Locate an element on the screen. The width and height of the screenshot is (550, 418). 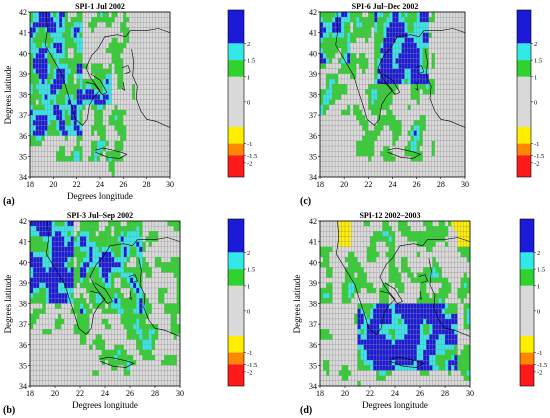
colorbar-segment is located at coordinates (524, 135).